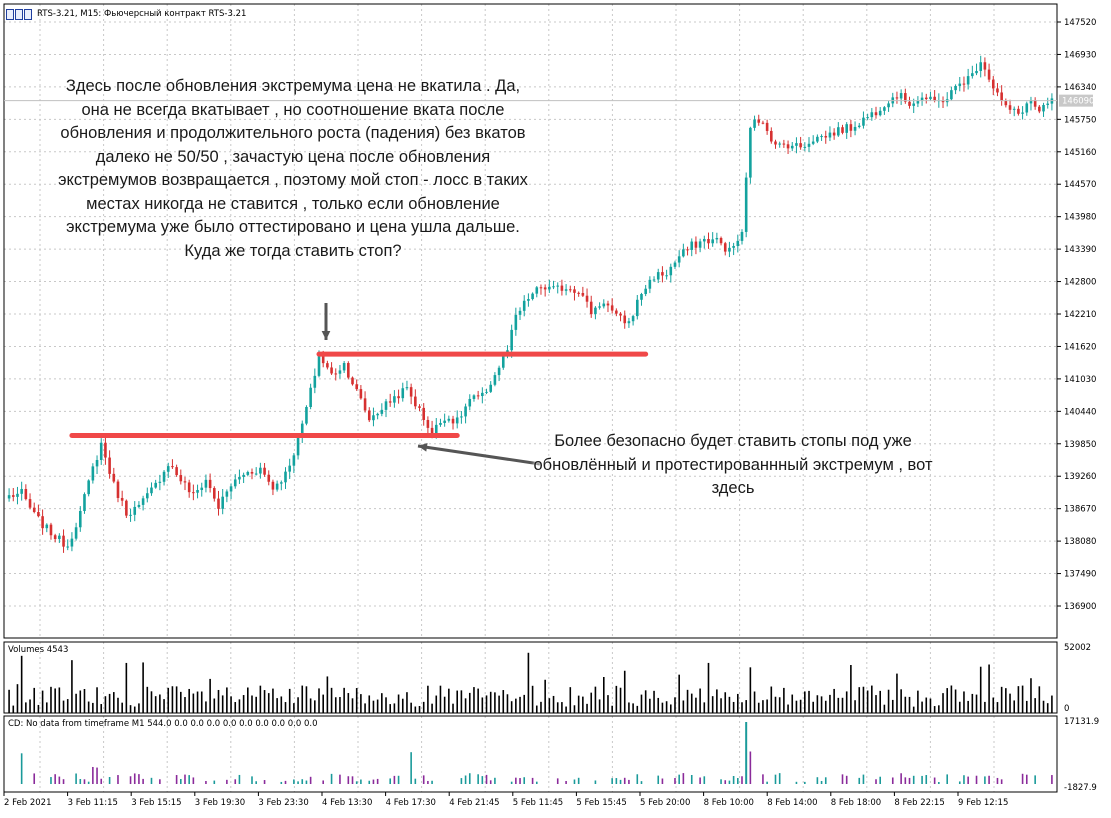  Describe the element at coordinates (1080, 347) in the screenshot. I see `price-tick-label: 141620` at that location.